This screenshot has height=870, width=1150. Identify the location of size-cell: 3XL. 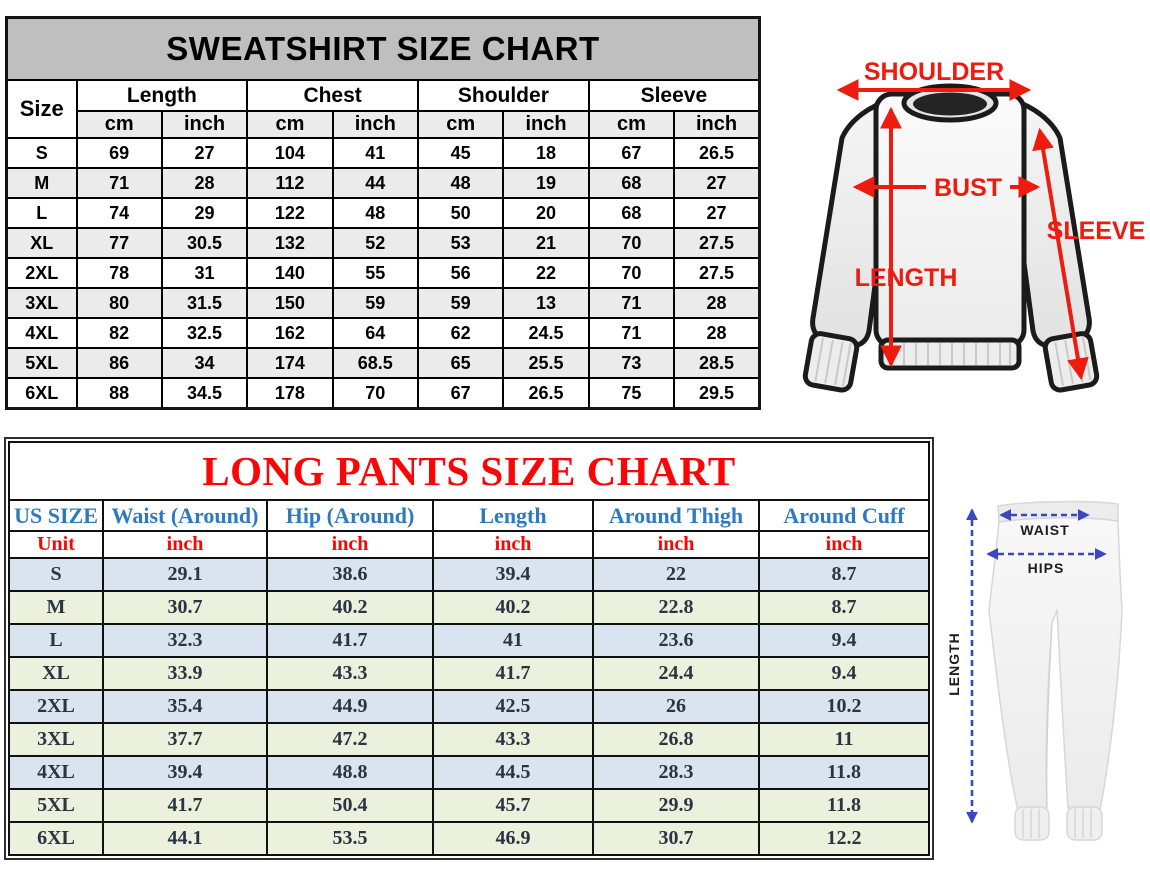
(41, 303).